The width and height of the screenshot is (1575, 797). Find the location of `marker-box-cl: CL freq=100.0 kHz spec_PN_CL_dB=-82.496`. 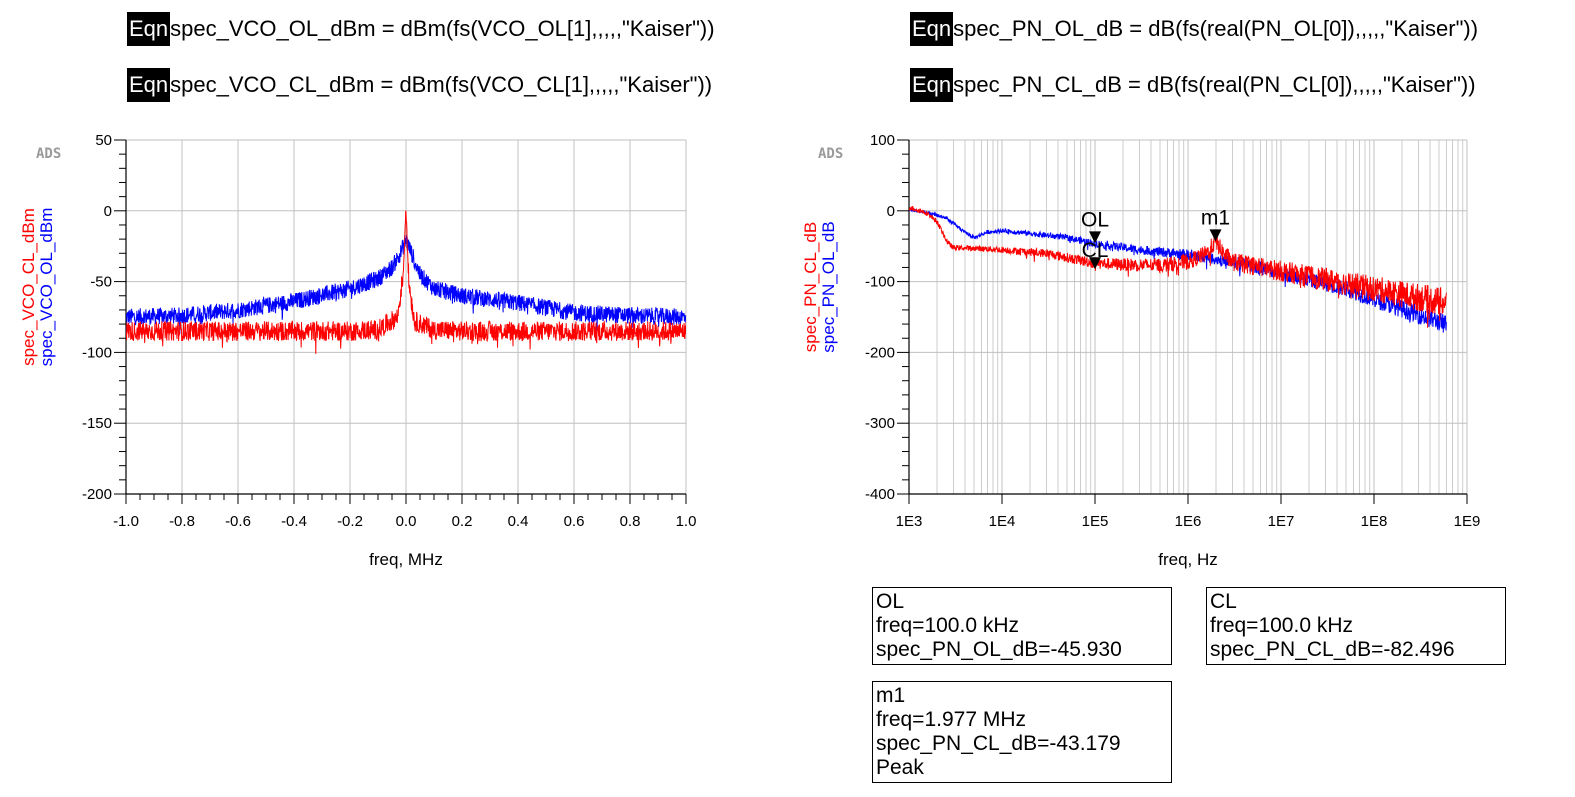

marker-box-cl: CL freq=100.0 kHz spec_PN_CL_dB=-82.496 is located at coordinates (1356, 626).